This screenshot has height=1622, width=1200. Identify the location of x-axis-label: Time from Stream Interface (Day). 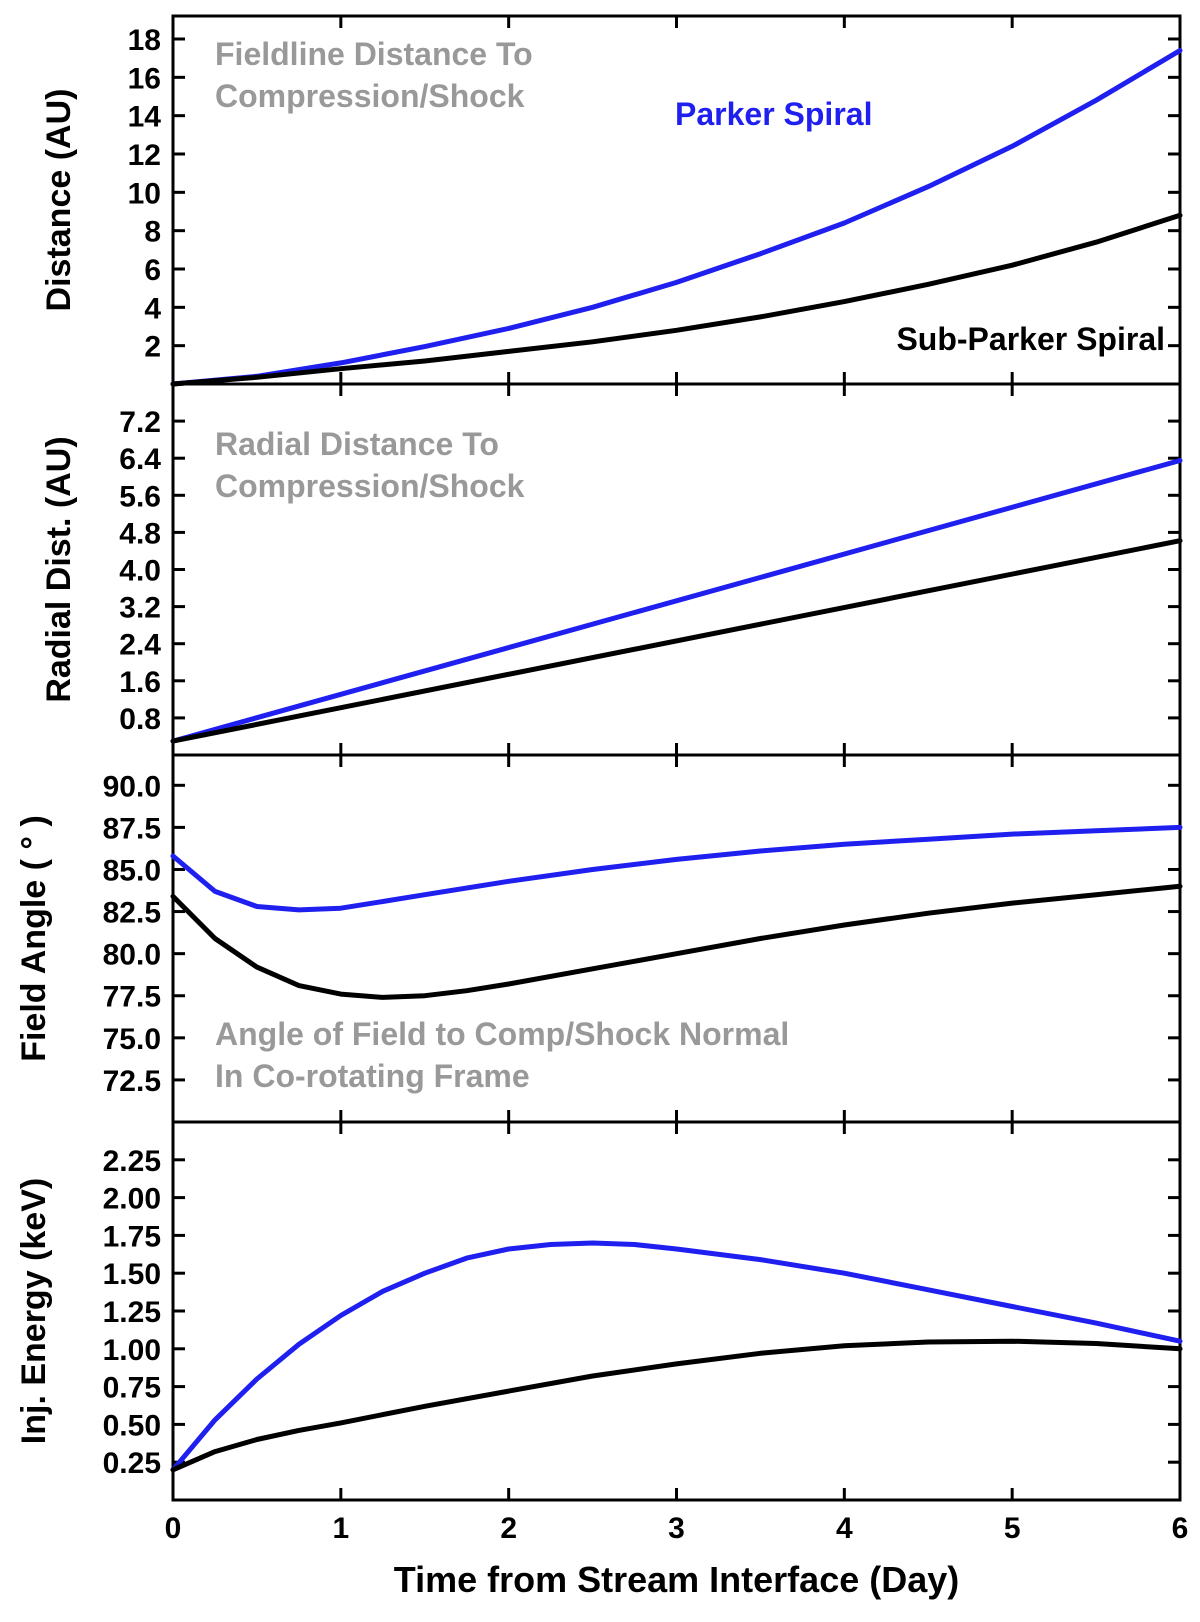
(677, 1579).